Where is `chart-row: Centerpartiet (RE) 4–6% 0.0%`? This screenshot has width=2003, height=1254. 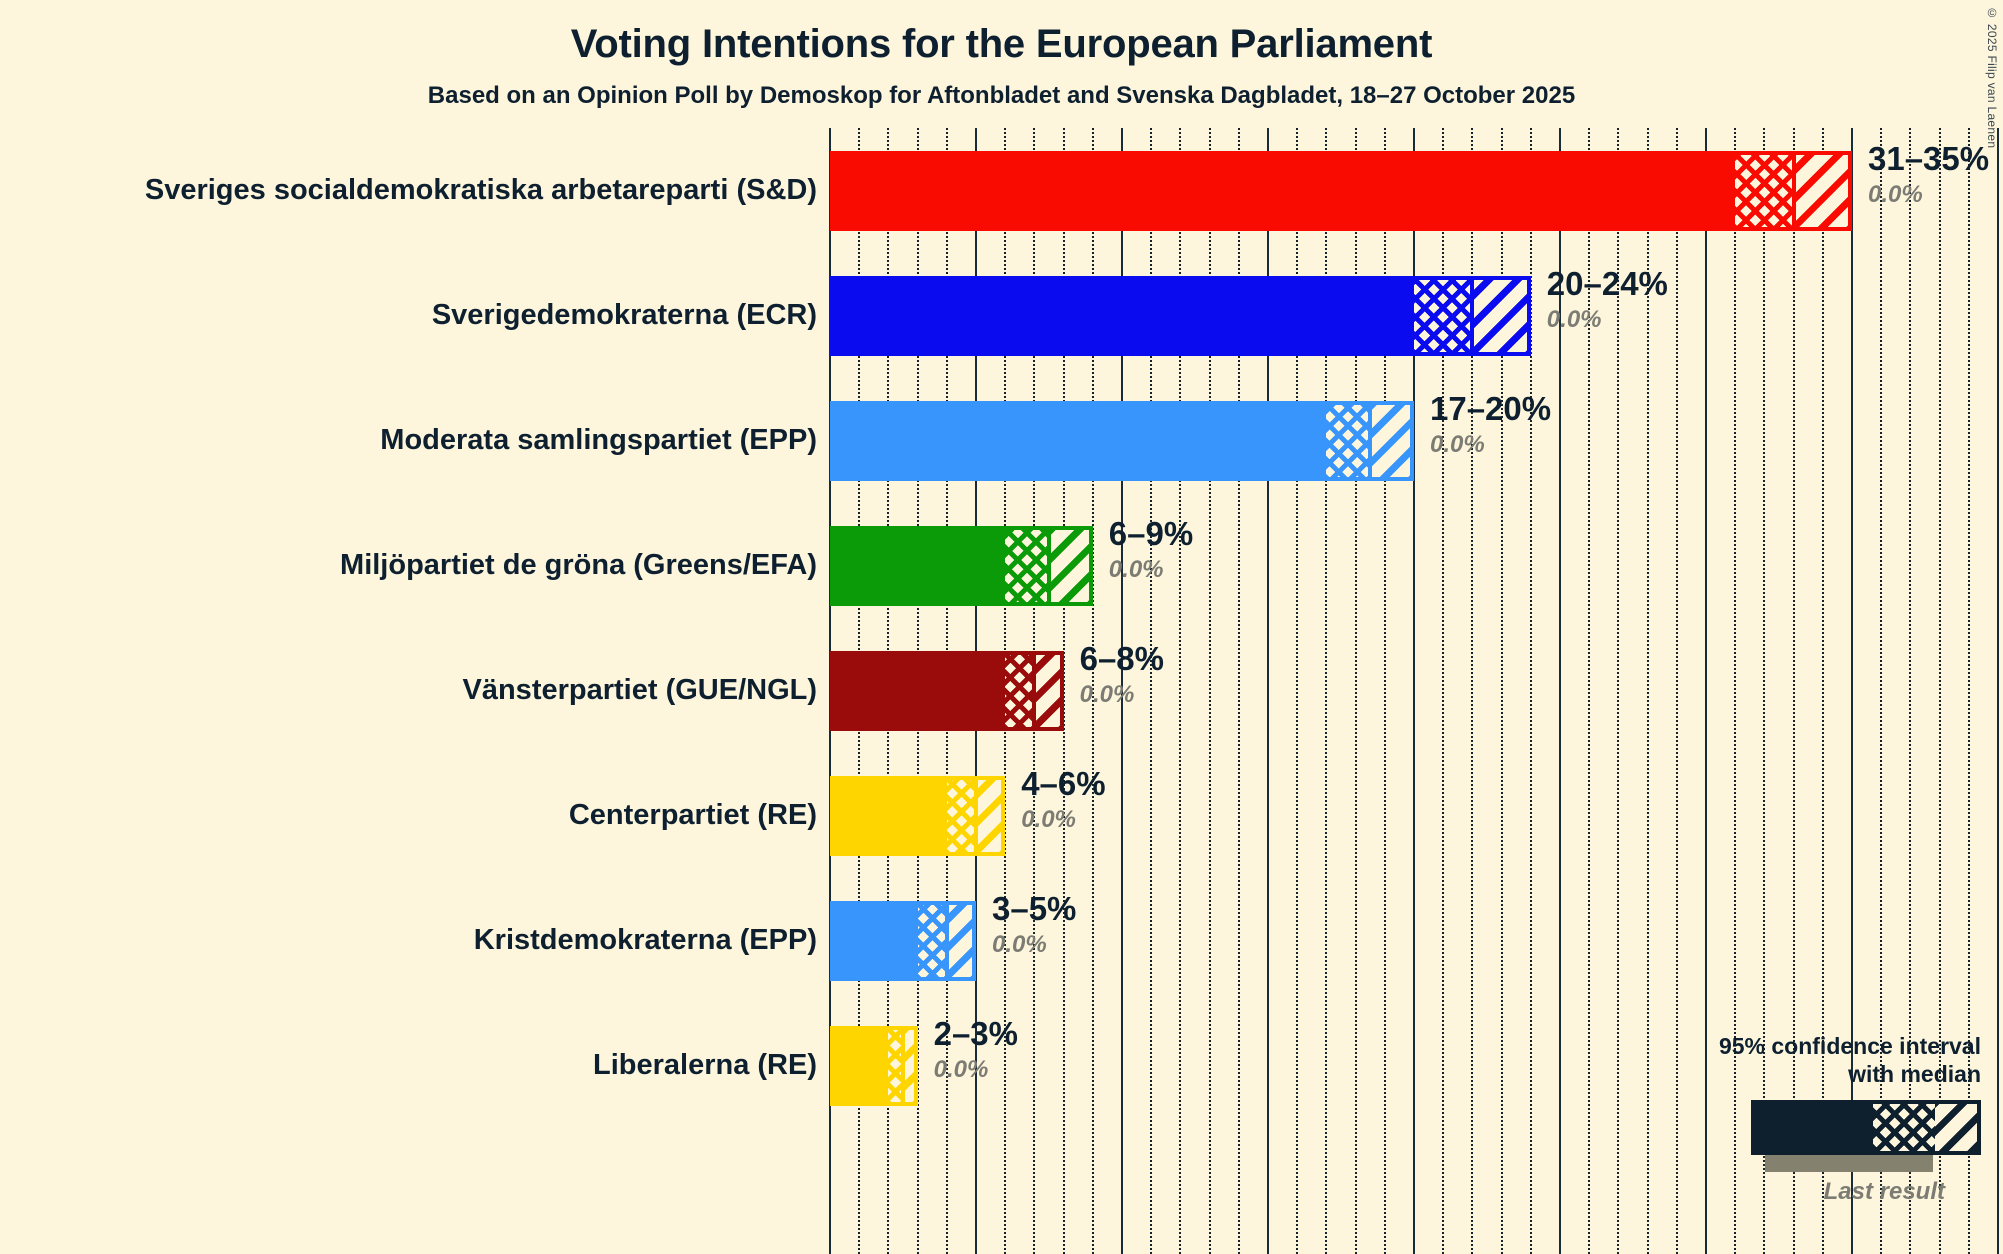
chart-row: Centerpartiet (RE) 4–6% 0.0% is located at coordinates (1001, 815).